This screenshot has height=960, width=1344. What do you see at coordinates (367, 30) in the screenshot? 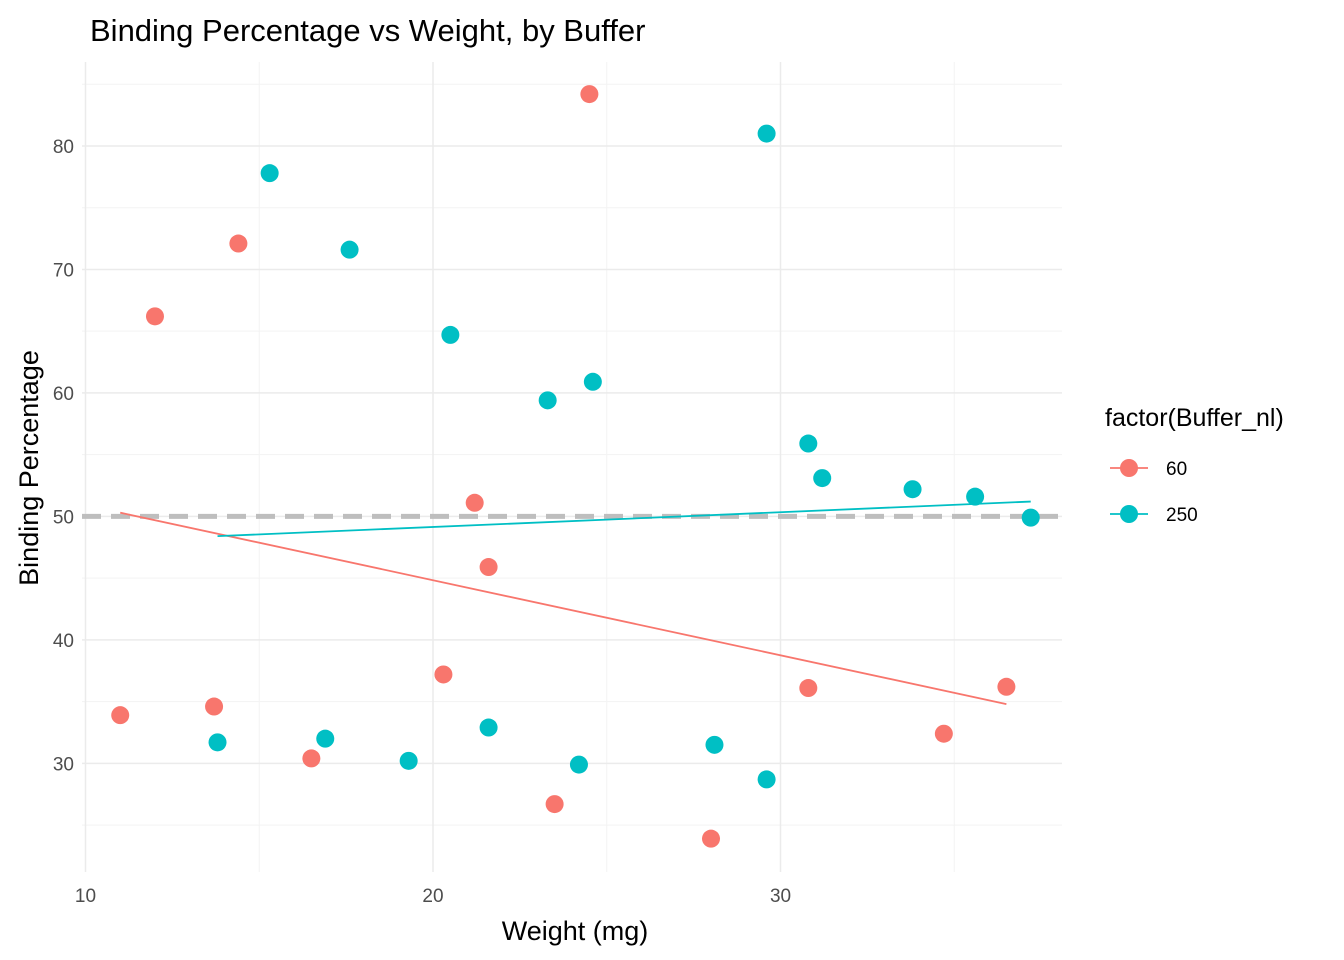
I see `chart-title: Binding Percentage vs Weight, by Buffer` at bounding box center [367, 30].